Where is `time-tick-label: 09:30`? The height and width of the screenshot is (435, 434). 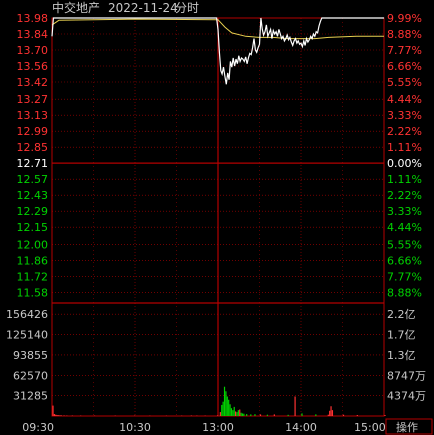
time-tick-label: 09:30 is located at coordinates (38, 427).